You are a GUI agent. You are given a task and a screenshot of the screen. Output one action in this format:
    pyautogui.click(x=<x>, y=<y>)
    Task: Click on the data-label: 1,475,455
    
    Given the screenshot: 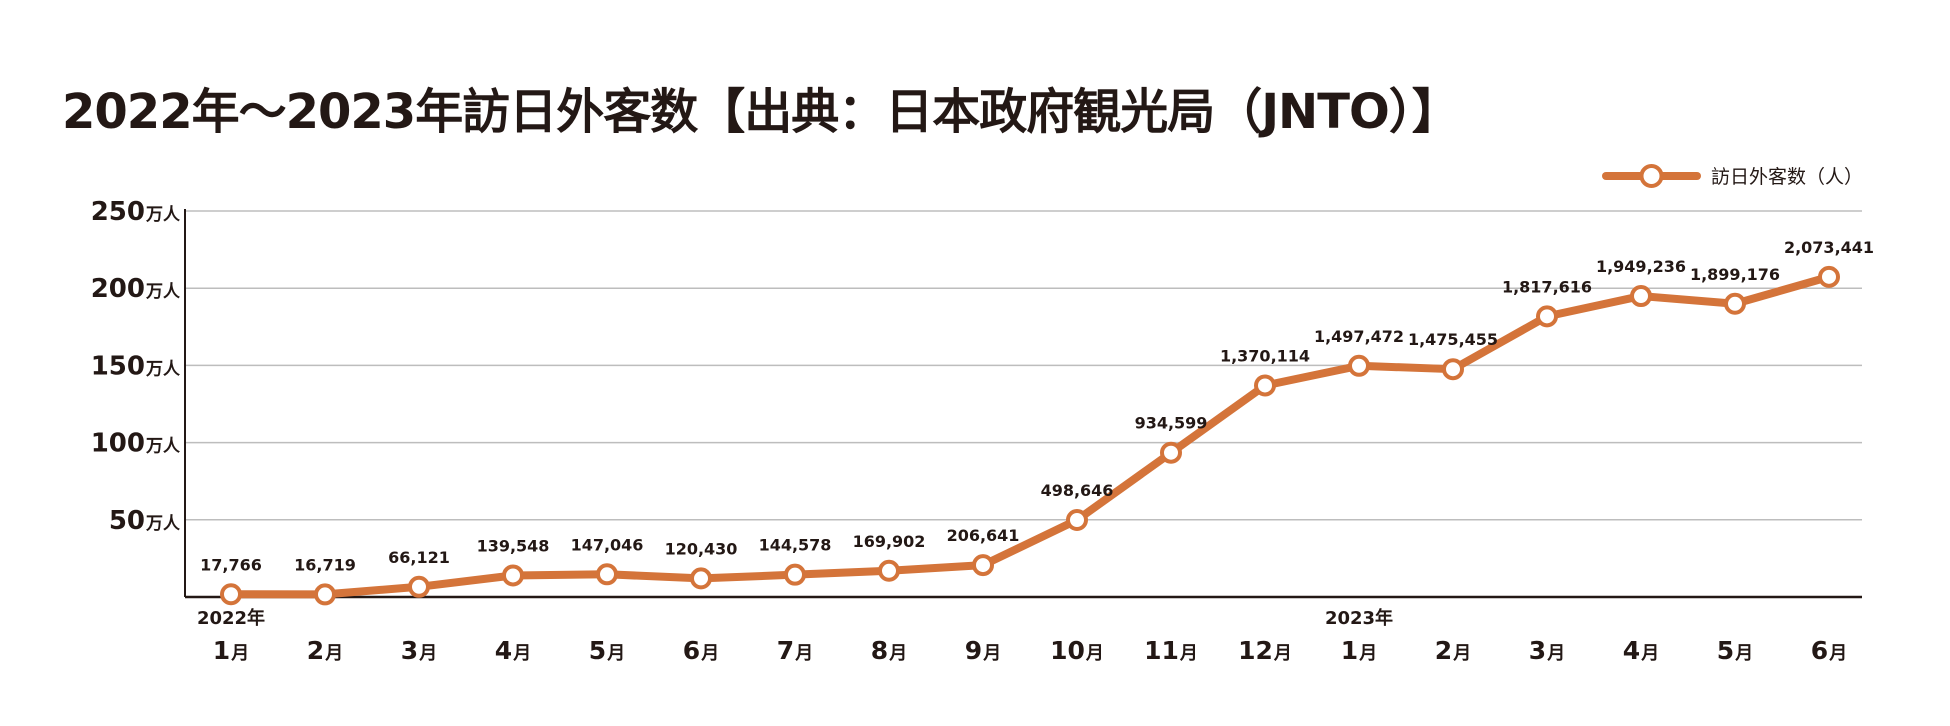 What is the action you would take?
    pyautogui.click(x=1453, y=339)
    